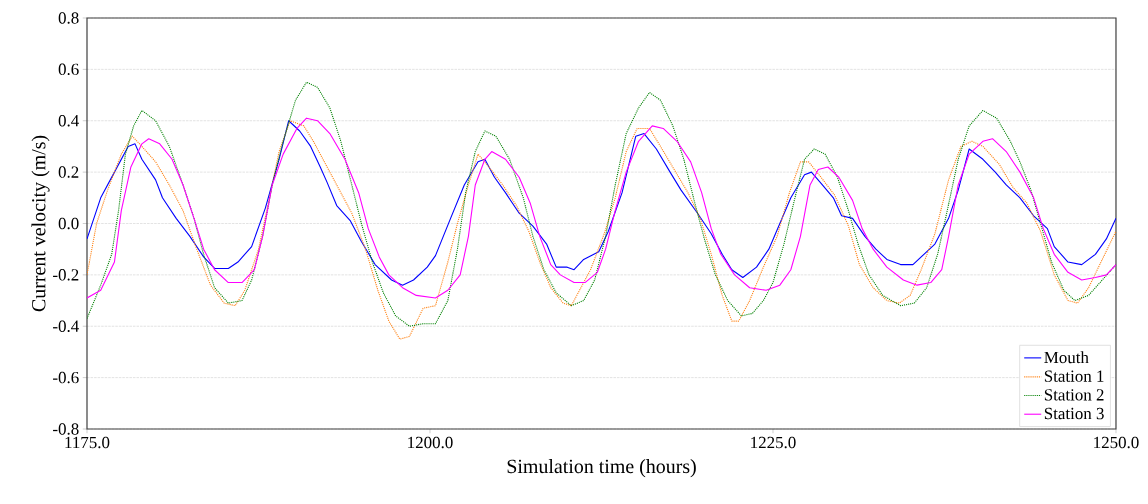  What do you see at coordinates (87, 442) in the screenshot?
I see `x-tick-label: 1175.0` at bounding box center [87, 442].